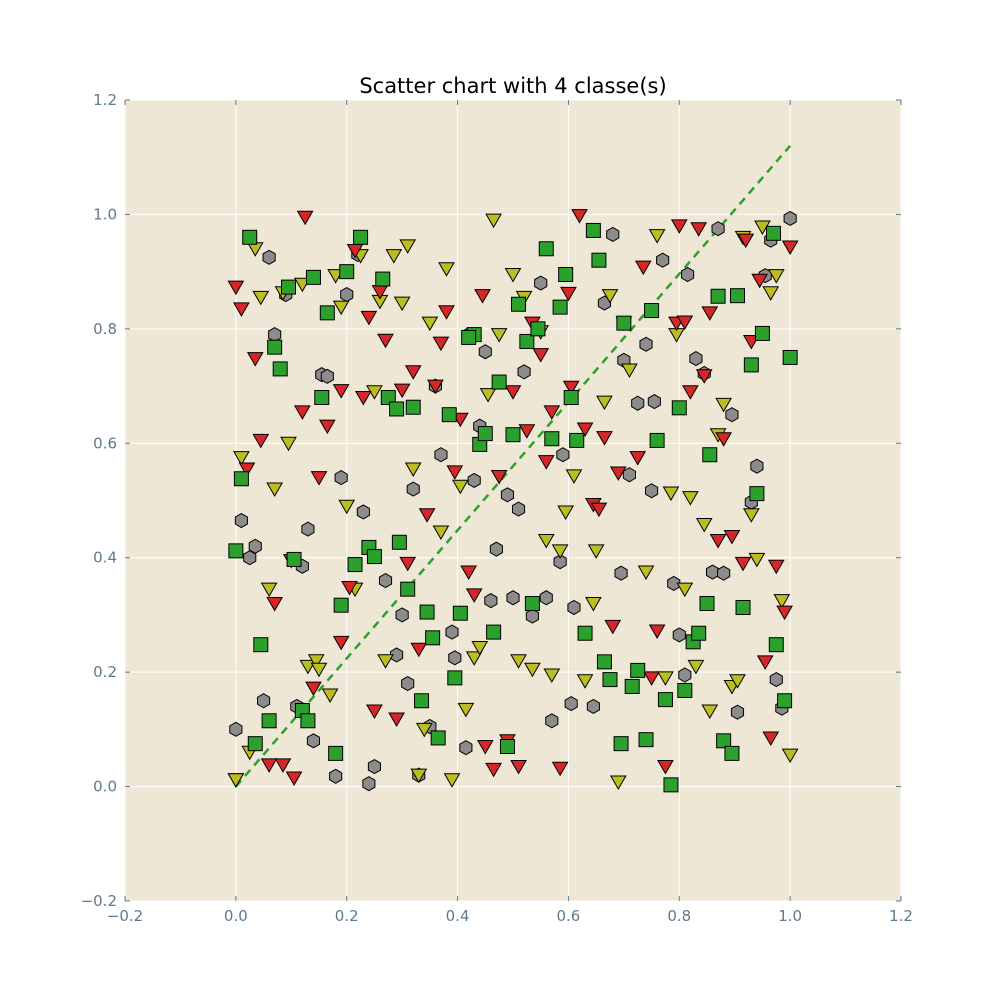 The image size is (1000, 1000). What do you see at coordinates (901, 916) in the screenshot?
I see `x-tick-label: 1.2` at bounding box center [901, 916].